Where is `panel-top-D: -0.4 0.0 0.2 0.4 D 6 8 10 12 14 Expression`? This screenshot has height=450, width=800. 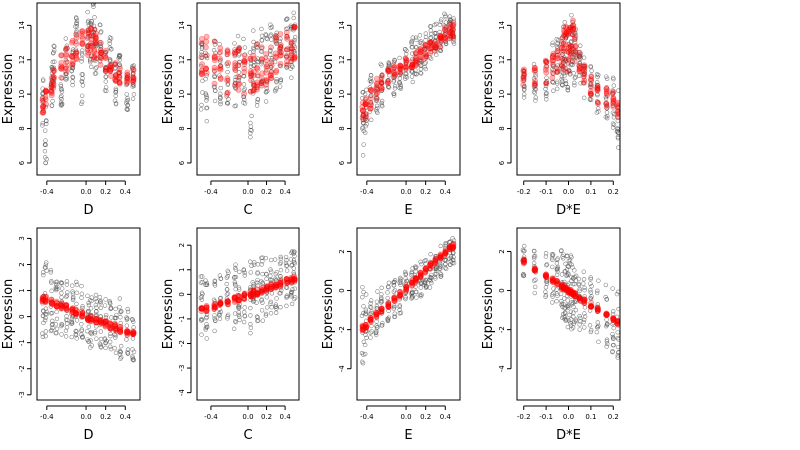 panel-top-D: -0.4 0.0 0.2 0.4 D 6 8 10 12 14 Expression is located at coordinates (71, 110).